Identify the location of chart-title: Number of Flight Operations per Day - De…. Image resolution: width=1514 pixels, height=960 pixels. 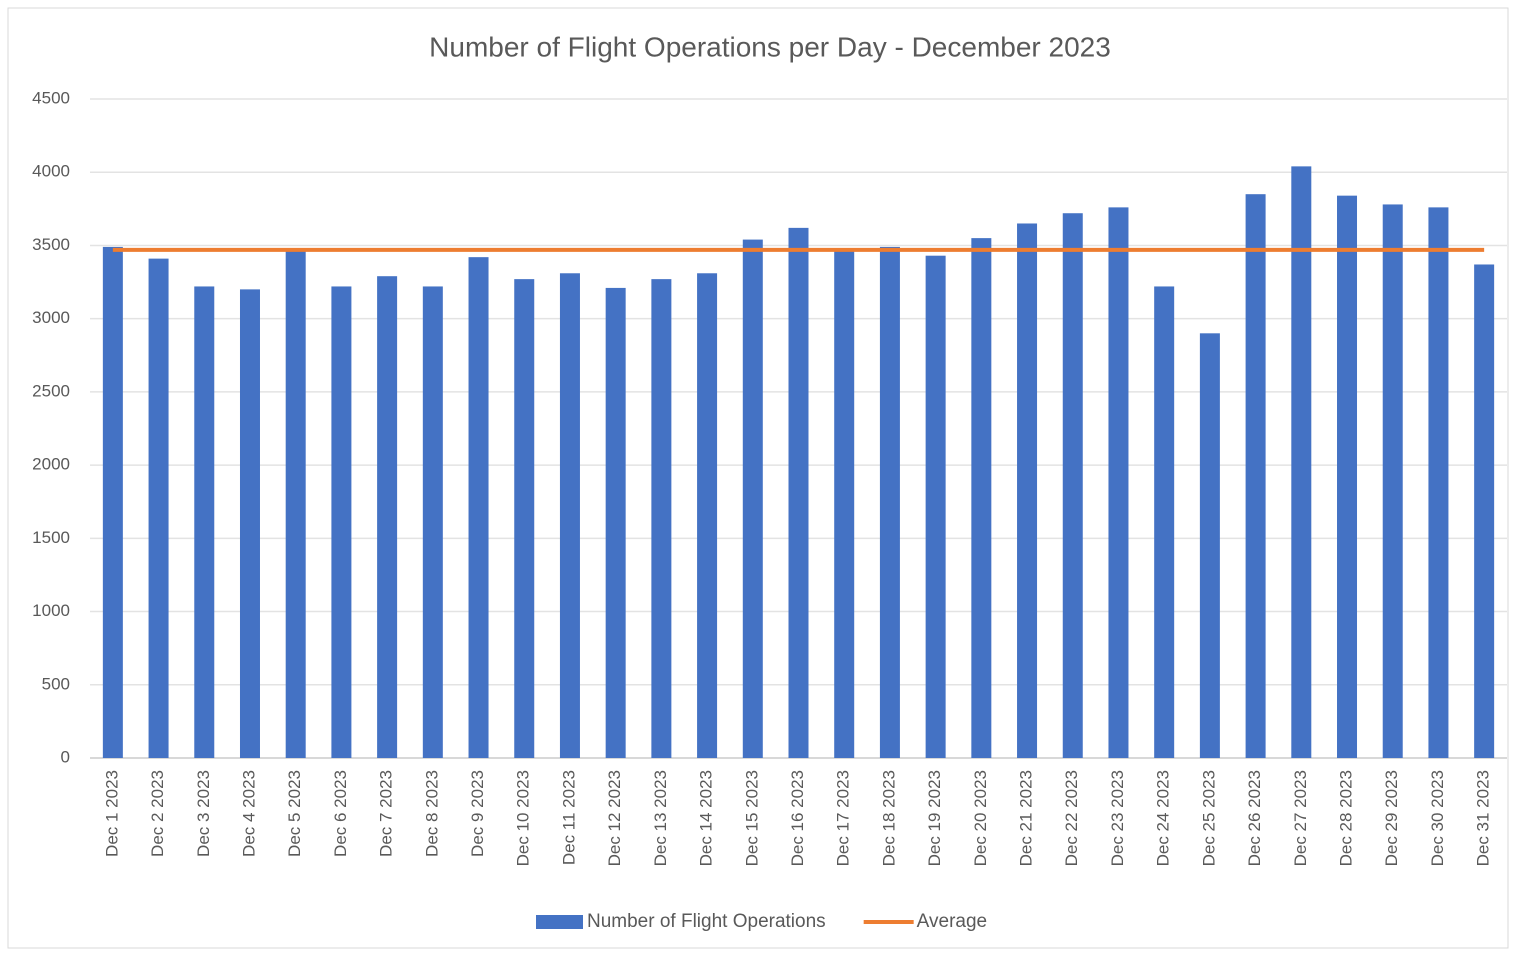
(770, 46).